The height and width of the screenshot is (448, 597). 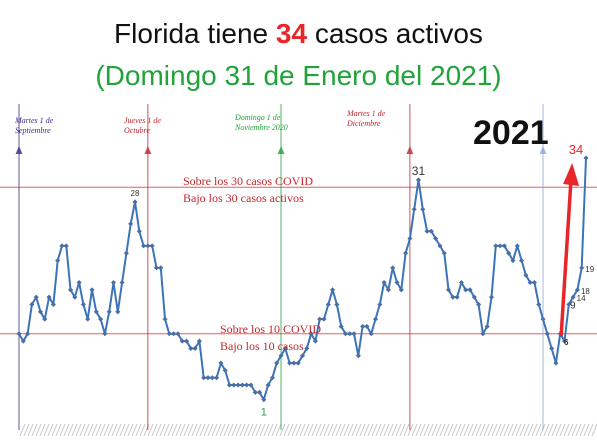 I want to click on point-label: 19, so click(x=589, y=269).